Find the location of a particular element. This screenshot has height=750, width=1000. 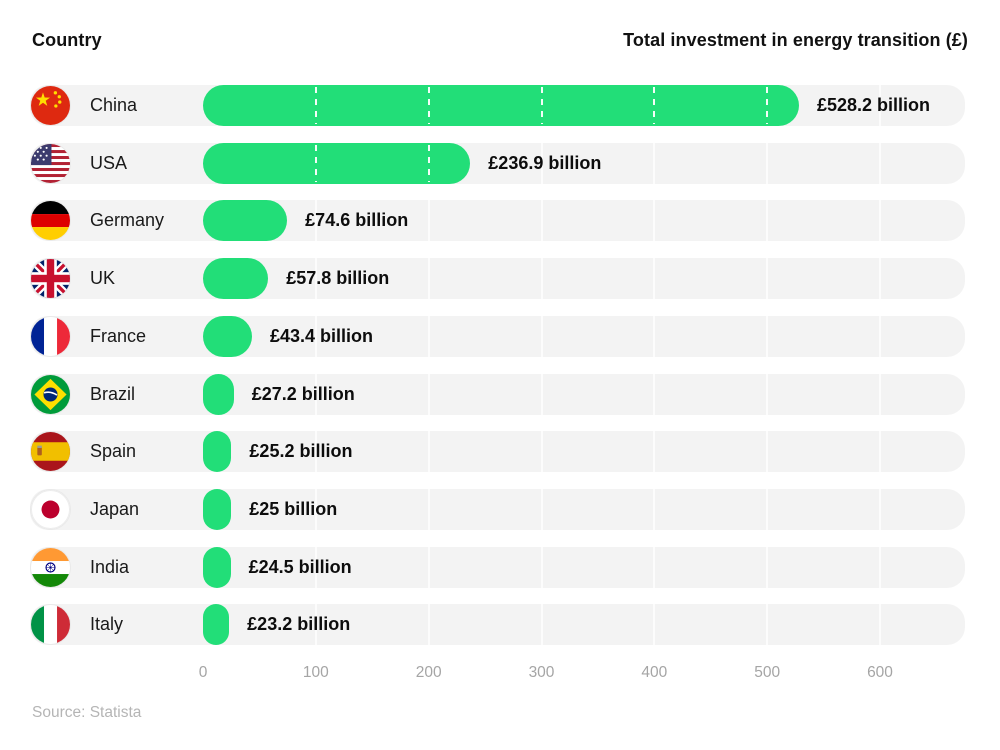

country-label: Germany is located at coordinates (127, 220).